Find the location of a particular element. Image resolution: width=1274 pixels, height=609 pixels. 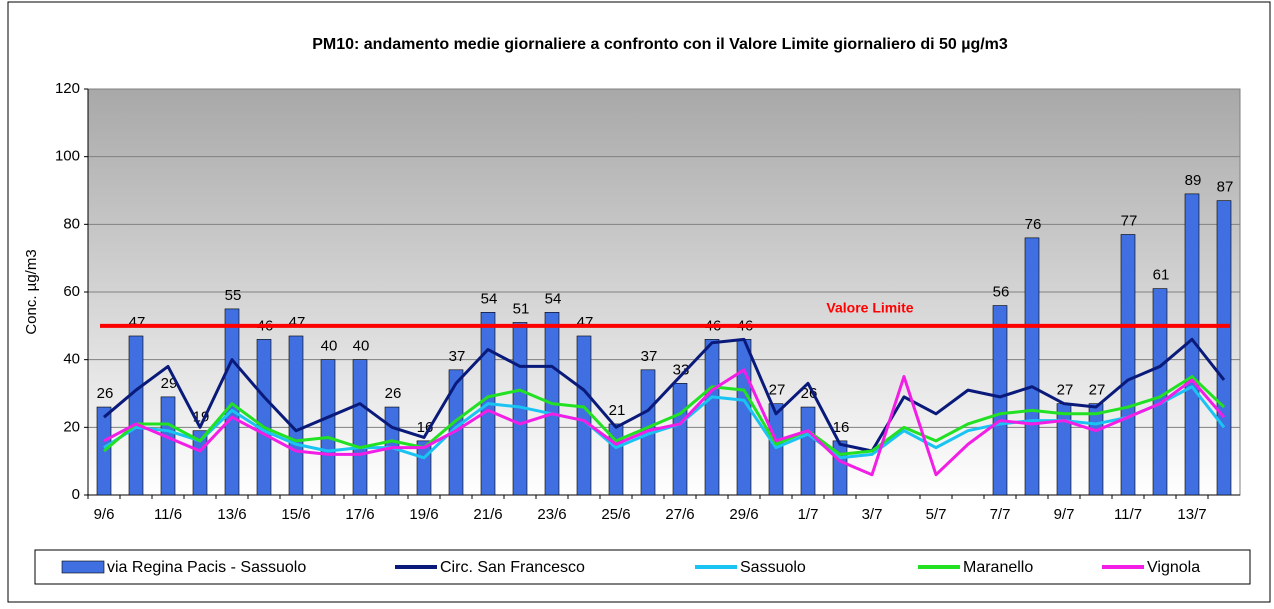

x-tick-label: 25/6 is located at coordinates (615, 514).